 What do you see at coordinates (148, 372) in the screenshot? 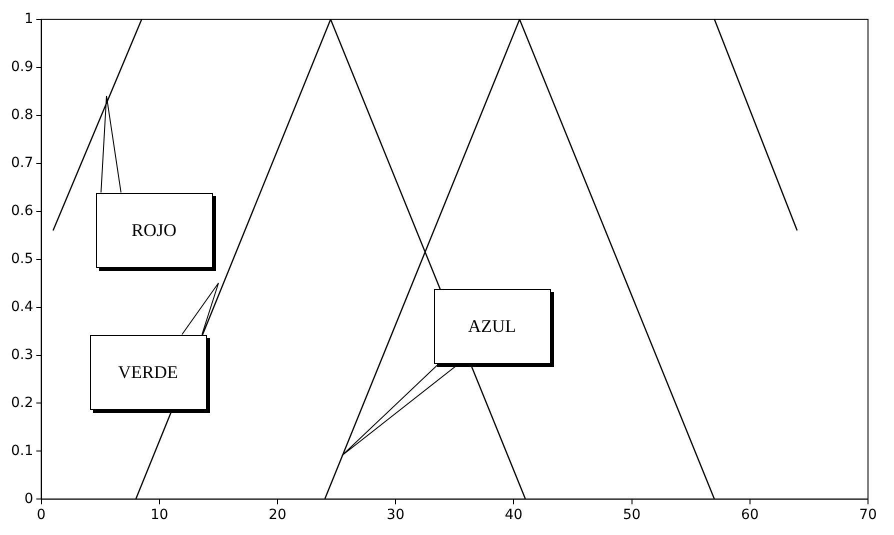
I see `annotation: VERDE` at bounding box center [148, 372].